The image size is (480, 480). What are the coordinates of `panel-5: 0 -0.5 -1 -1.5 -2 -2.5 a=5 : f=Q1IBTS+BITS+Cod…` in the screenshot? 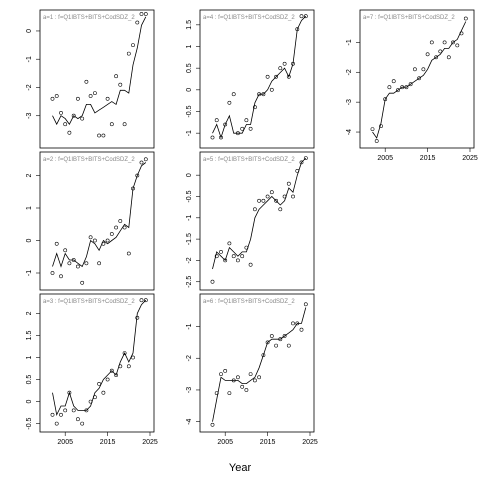 It's located at (250, 221).